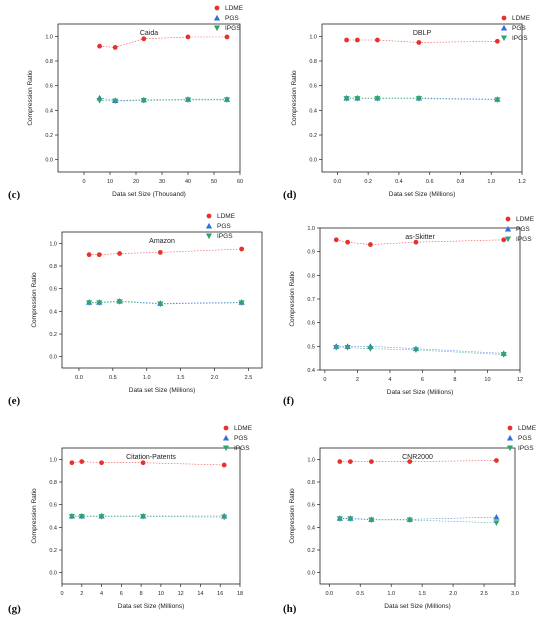  What do you see at coordinates (522, 182) in the screenshot?
I see `x-tick-label: 1.2` at bounding box center [522, 182].